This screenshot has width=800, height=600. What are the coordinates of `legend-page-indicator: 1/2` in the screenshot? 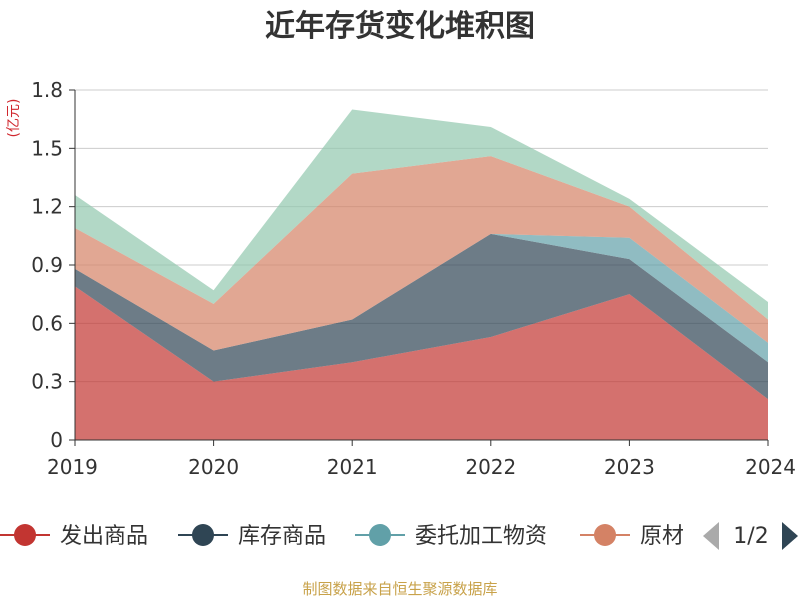 It's located at (750, 536).